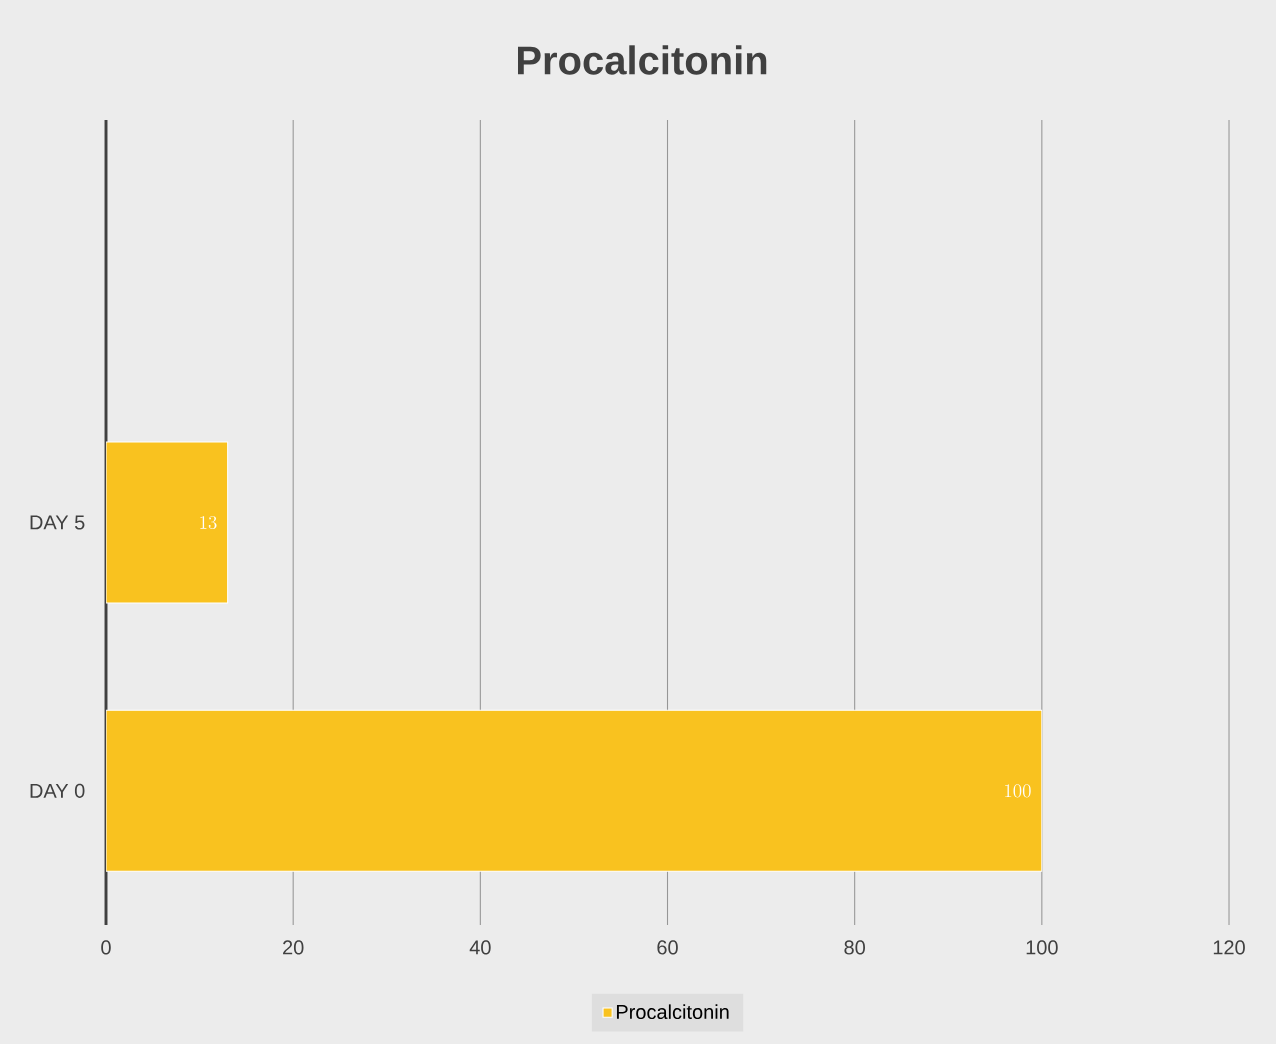 This screenshot has height=1044, width=1276. What do you see at coordinates (480, 947) in the screenshot?
I see `x-tick-label: 40` at bounding box center [480, 947].